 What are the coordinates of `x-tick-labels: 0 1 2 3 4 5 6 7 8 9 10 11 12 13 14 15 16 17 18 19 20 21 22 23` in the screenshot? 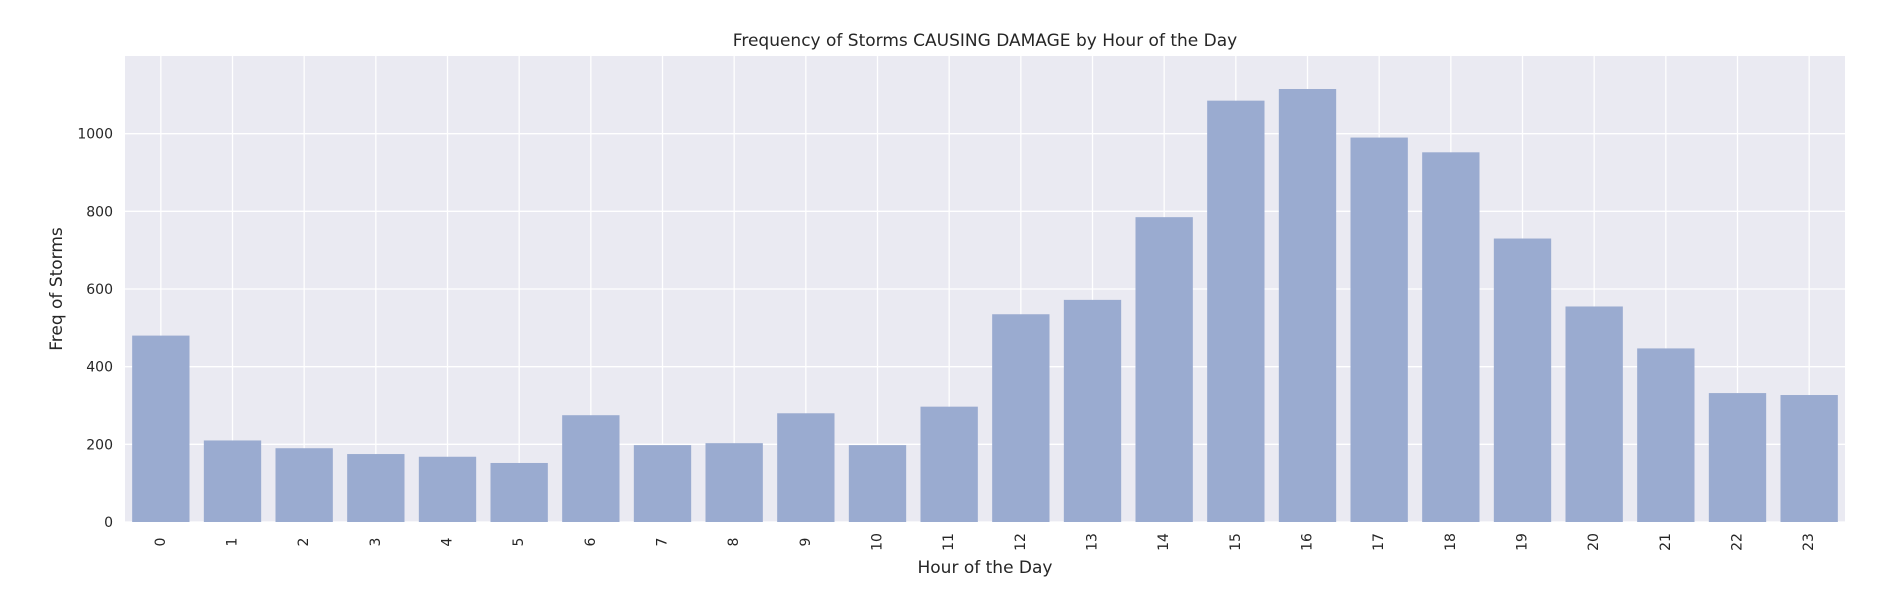 It's located at (985, 542).